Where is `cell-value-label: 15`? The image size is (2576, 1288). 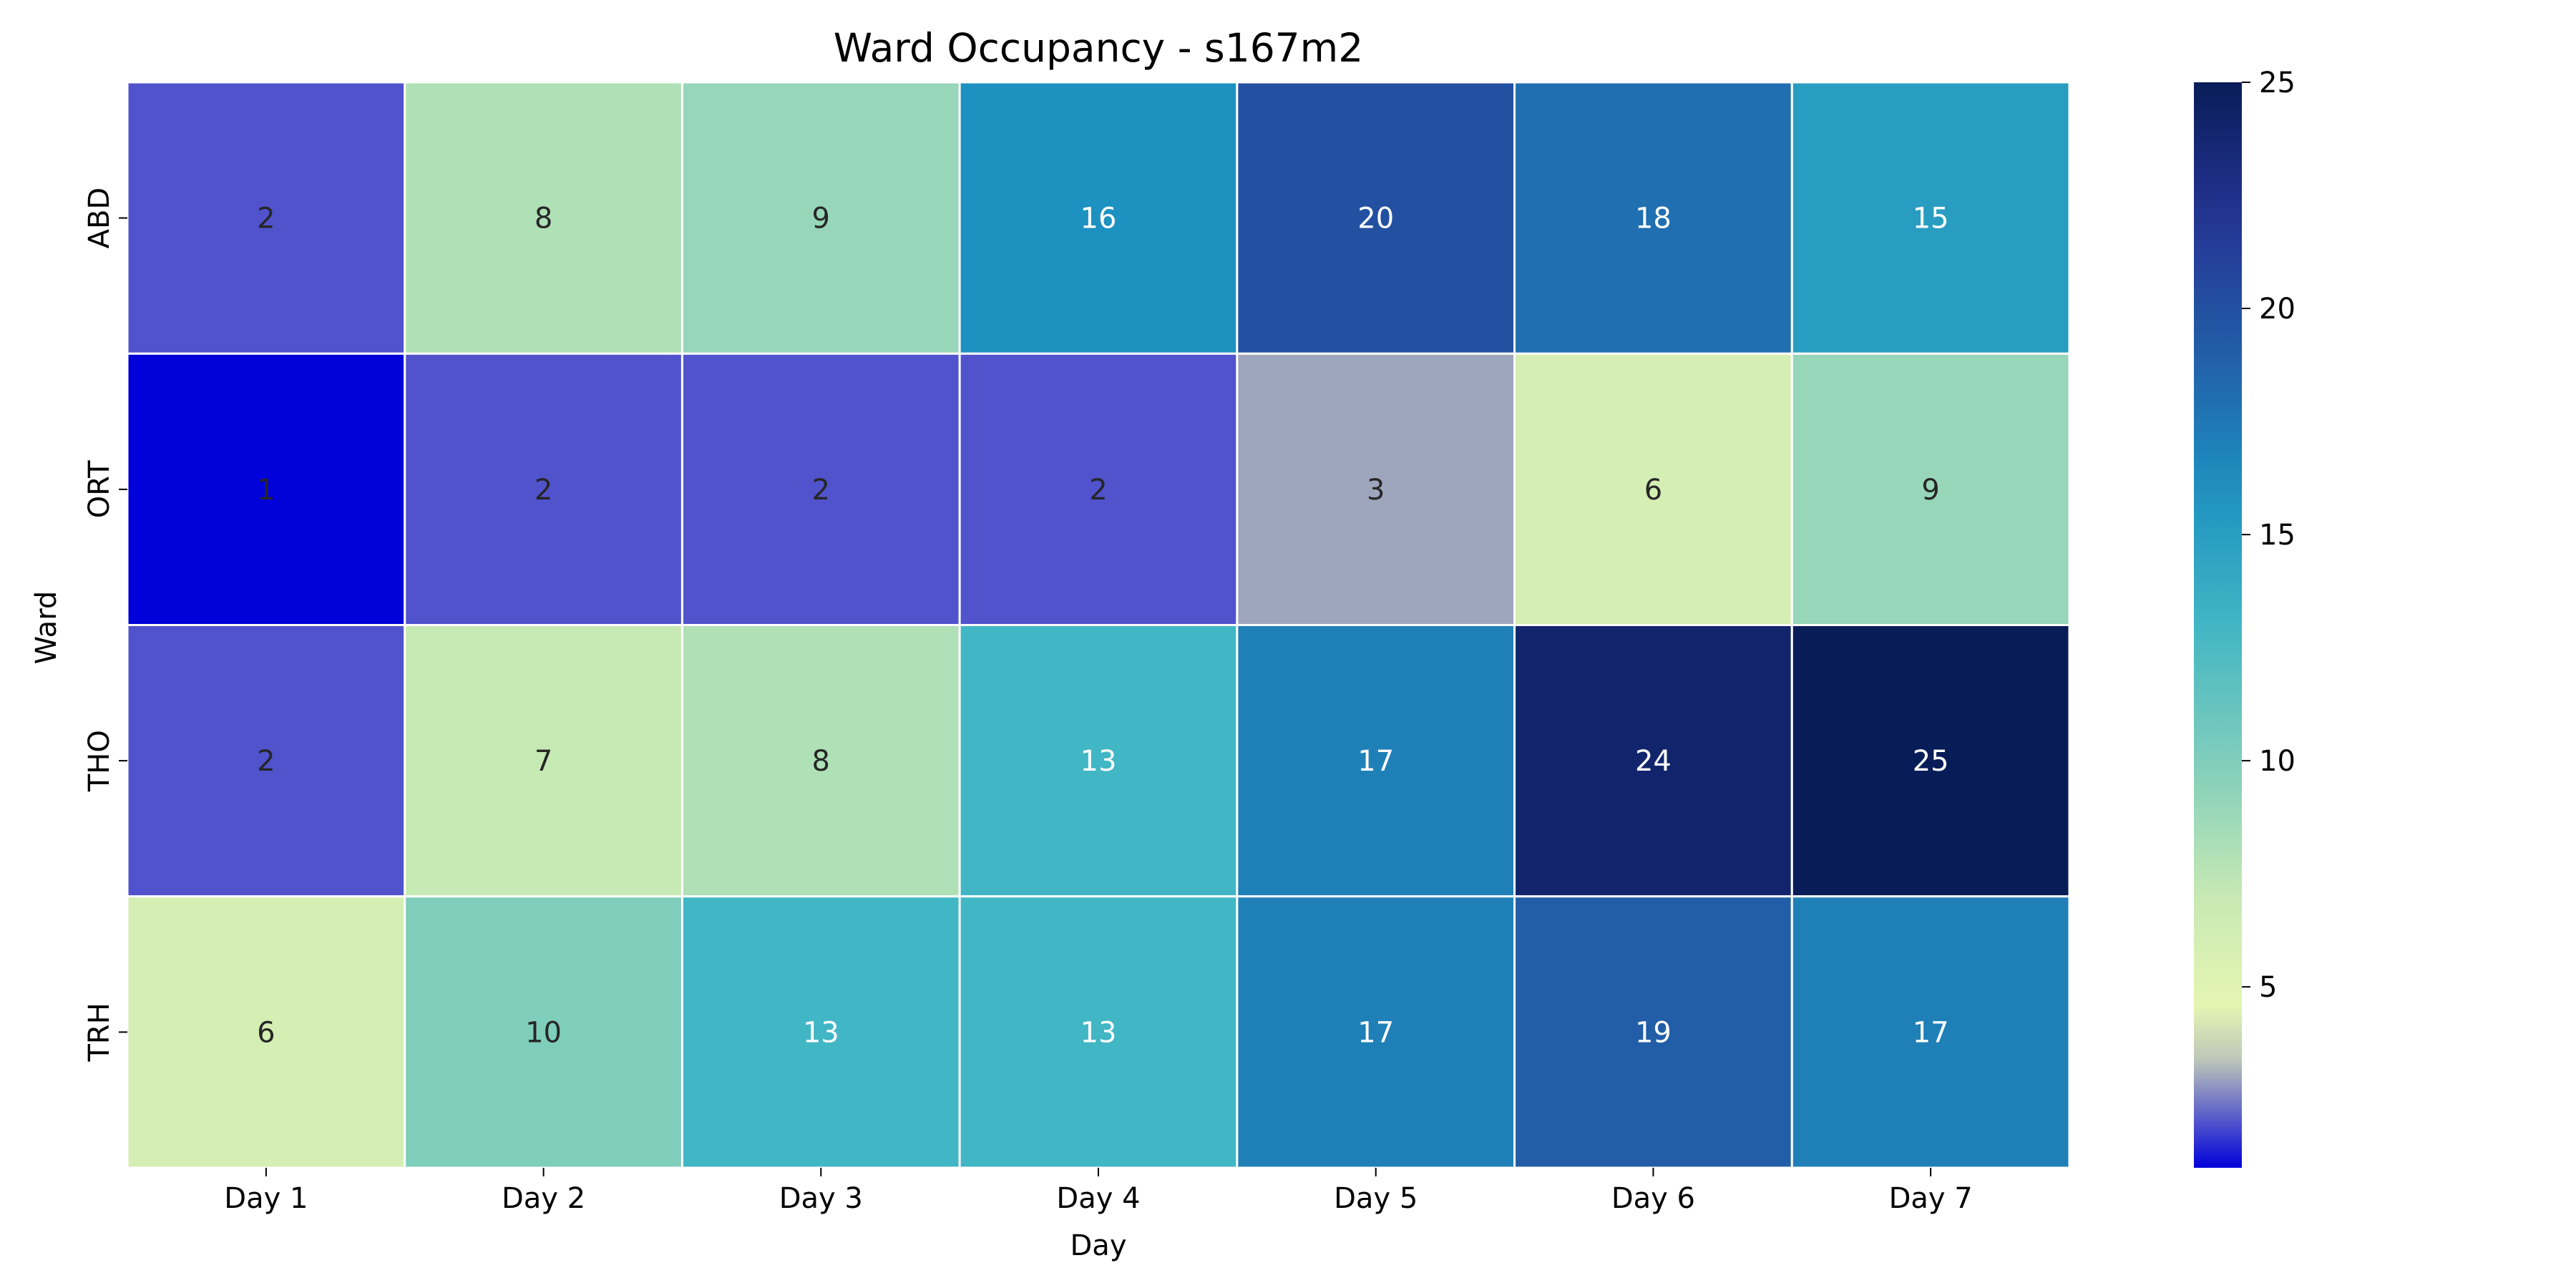
cell-value-label: 15 is located at coordinates (1931, 219).